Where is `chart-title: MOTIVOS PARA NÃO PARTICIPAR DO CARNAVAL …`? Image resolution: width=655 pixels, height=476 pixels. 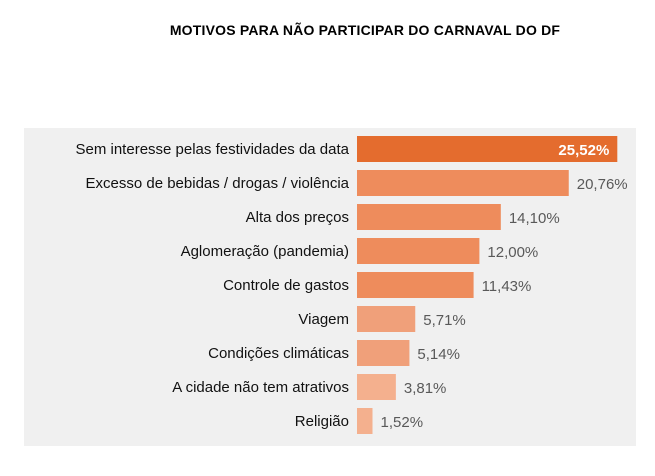 chart-title: MOTIVOS PARA NÃO PARTICIPAR DO CARNAVAL … is located at coordinates (365, 30).